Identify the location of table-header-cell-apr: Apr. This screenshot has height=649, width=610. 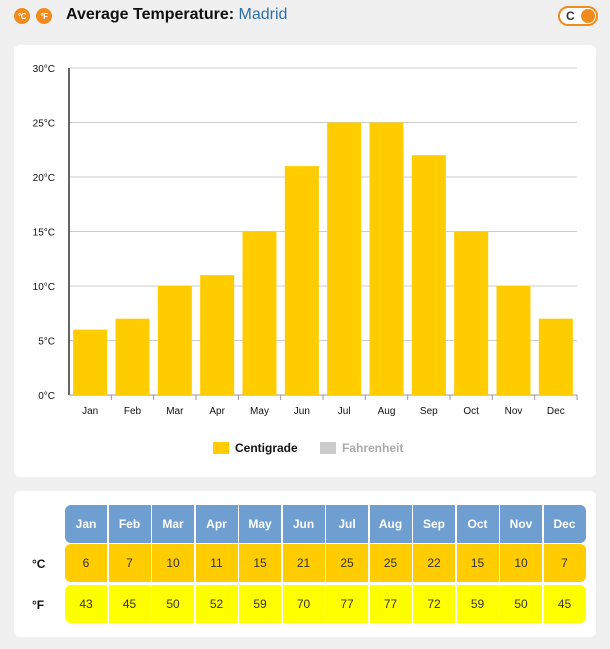
(216, 524).